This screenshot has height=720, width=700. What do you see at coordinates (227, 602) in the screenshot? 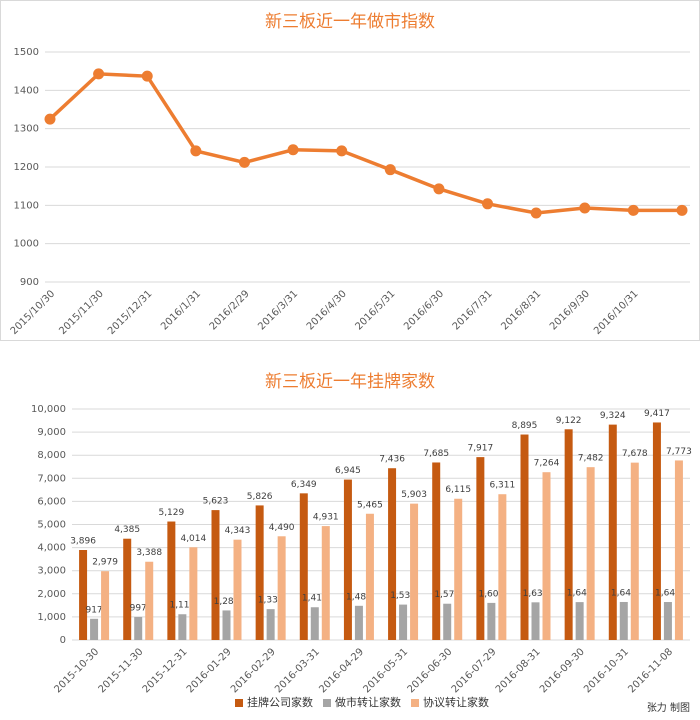
I see `value-label: 1,280` at bounding box center [227, 602].